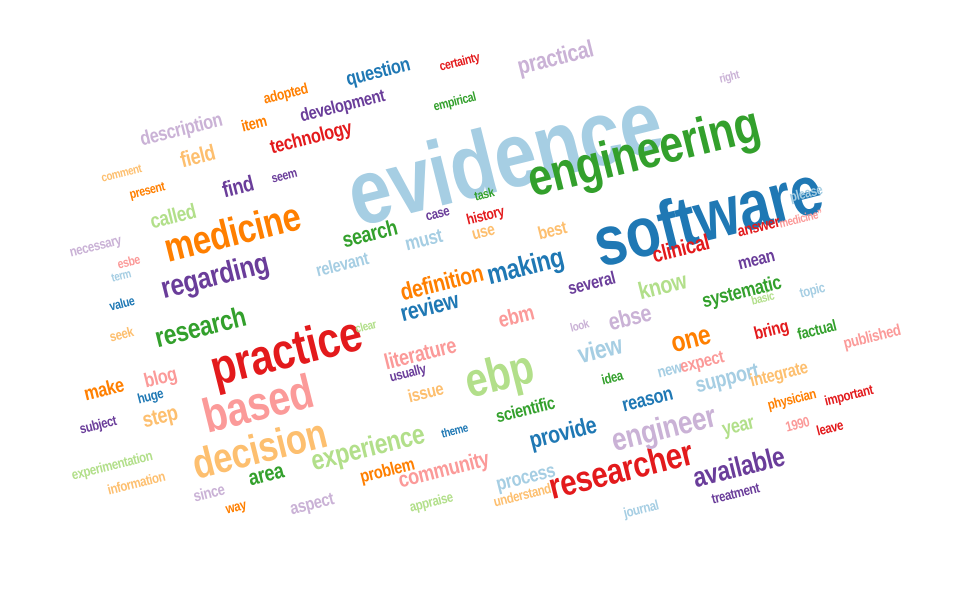 The image size is (960, 600). Describe the element at coordinates (662, 286) in the screenshot. I see `word-know: know` at that location.